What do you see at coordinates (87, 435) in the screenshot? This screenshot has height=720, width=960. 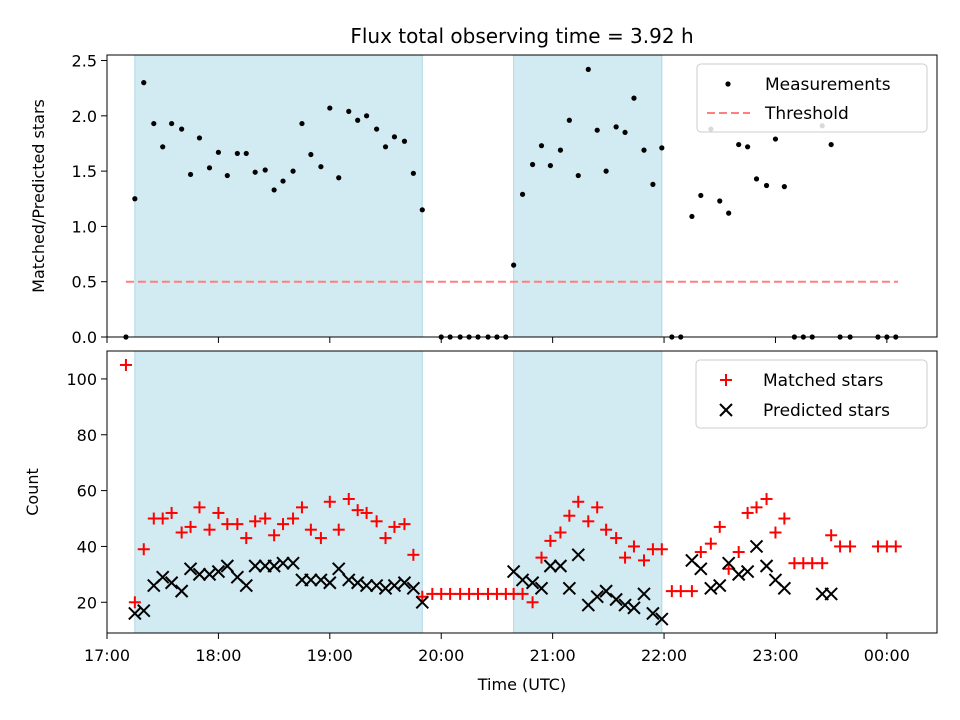 I see `y-tick-label: 80` at bounding box center [87, 435].